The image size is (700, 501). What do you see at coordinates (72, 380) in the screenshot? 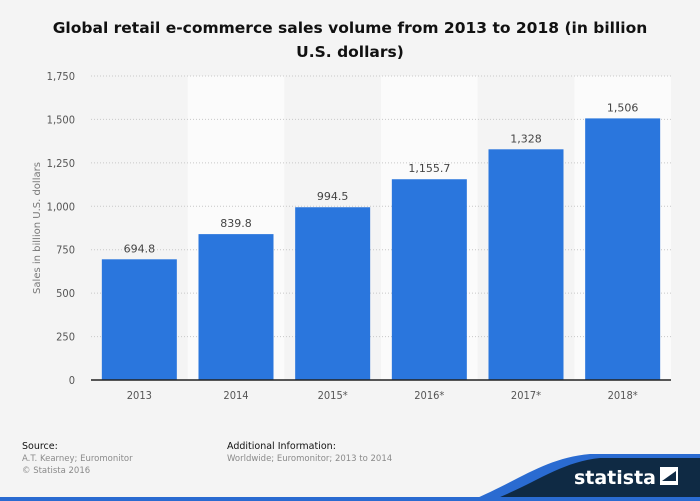
I see `y-tick-label: 0` at bounding box center [72, 380].